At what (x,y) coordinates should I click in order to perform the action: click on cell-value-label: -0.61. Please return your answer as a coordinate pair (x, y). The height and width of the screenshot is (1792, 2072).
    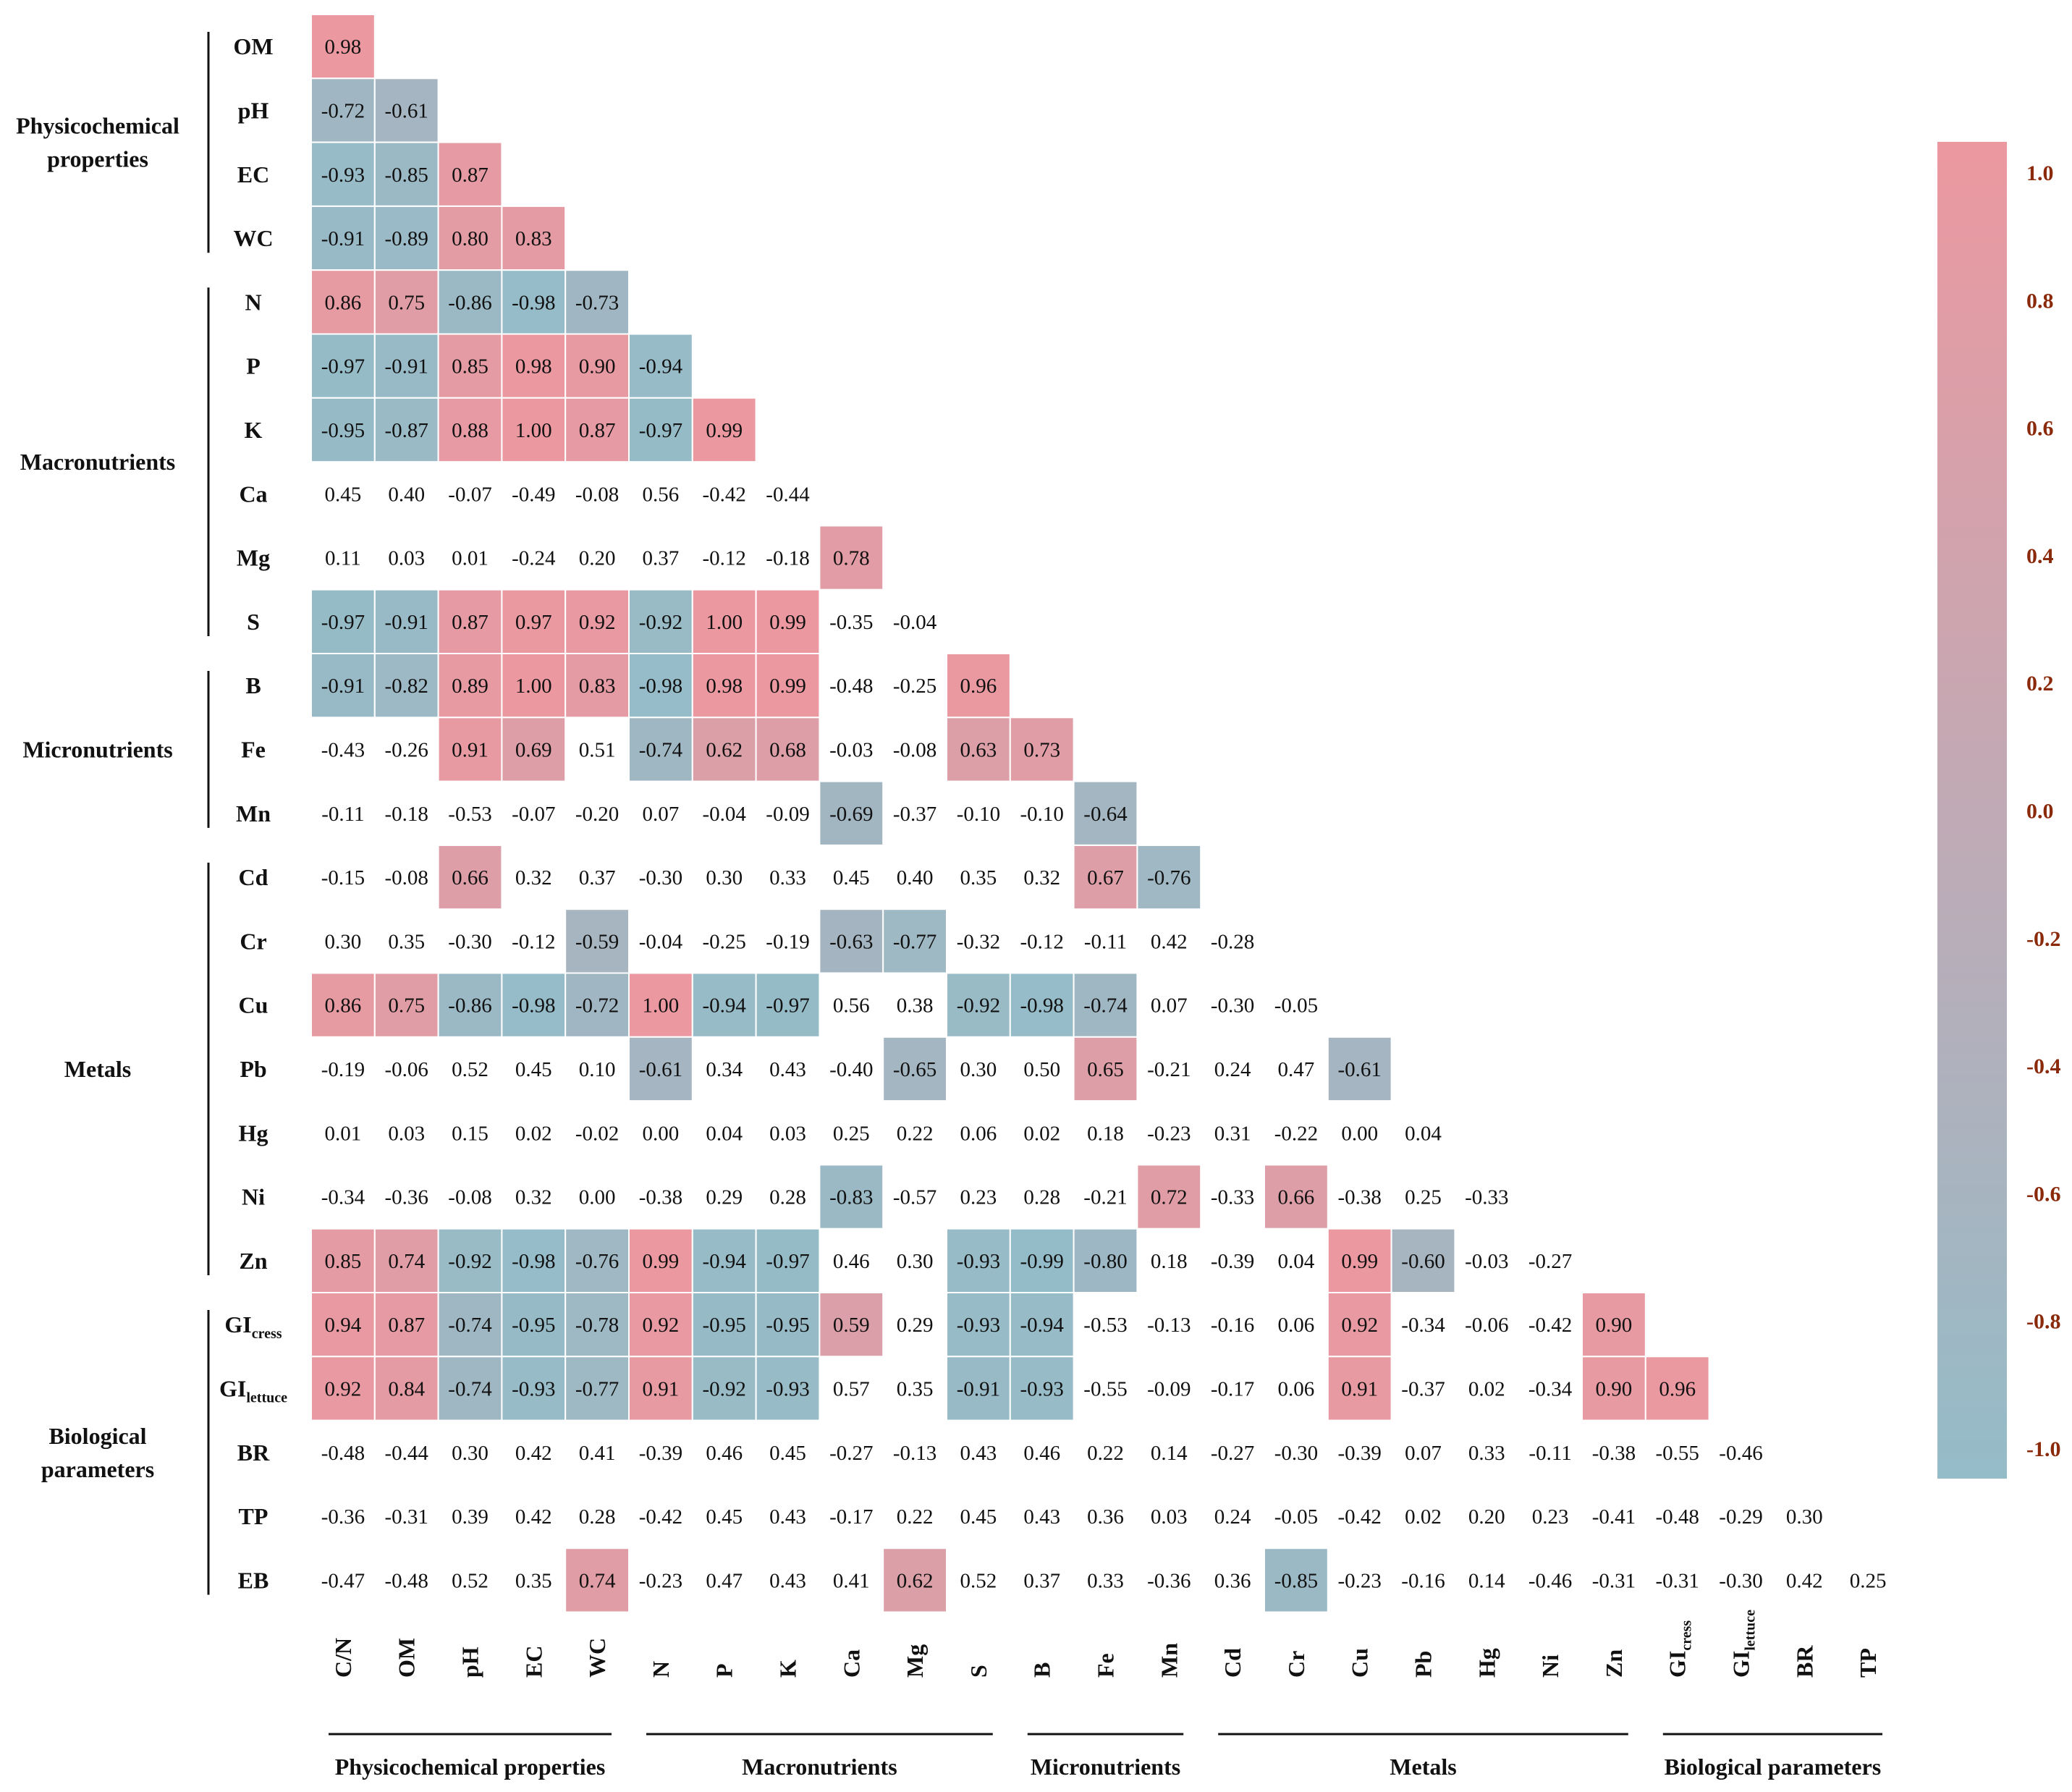
    Looking at the image, I should click on (1359, 1069).